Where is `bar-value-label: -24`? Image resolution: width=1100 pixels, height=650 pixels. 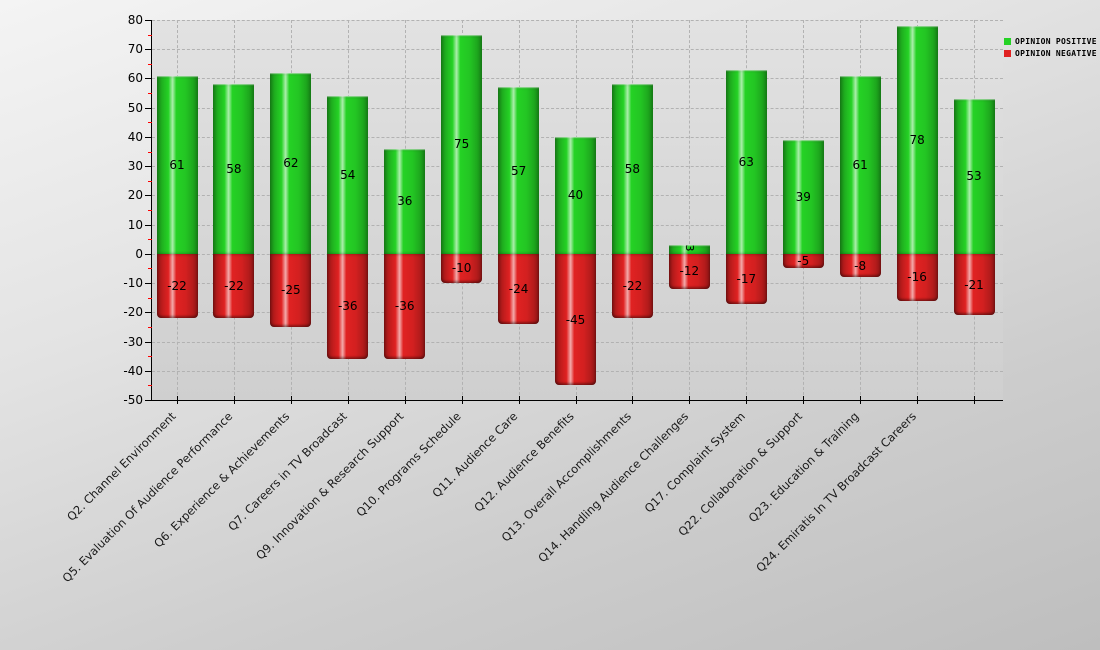
bar-value-label: -24 is located at coordinates (518, 288).